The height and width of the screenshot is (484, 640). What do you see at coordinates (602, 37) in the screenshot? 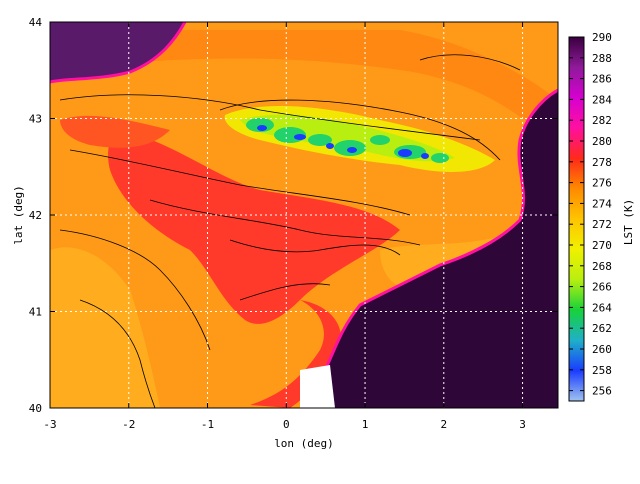
I see `colorbar-tick-label: 290` at bounding box center [602, 37].